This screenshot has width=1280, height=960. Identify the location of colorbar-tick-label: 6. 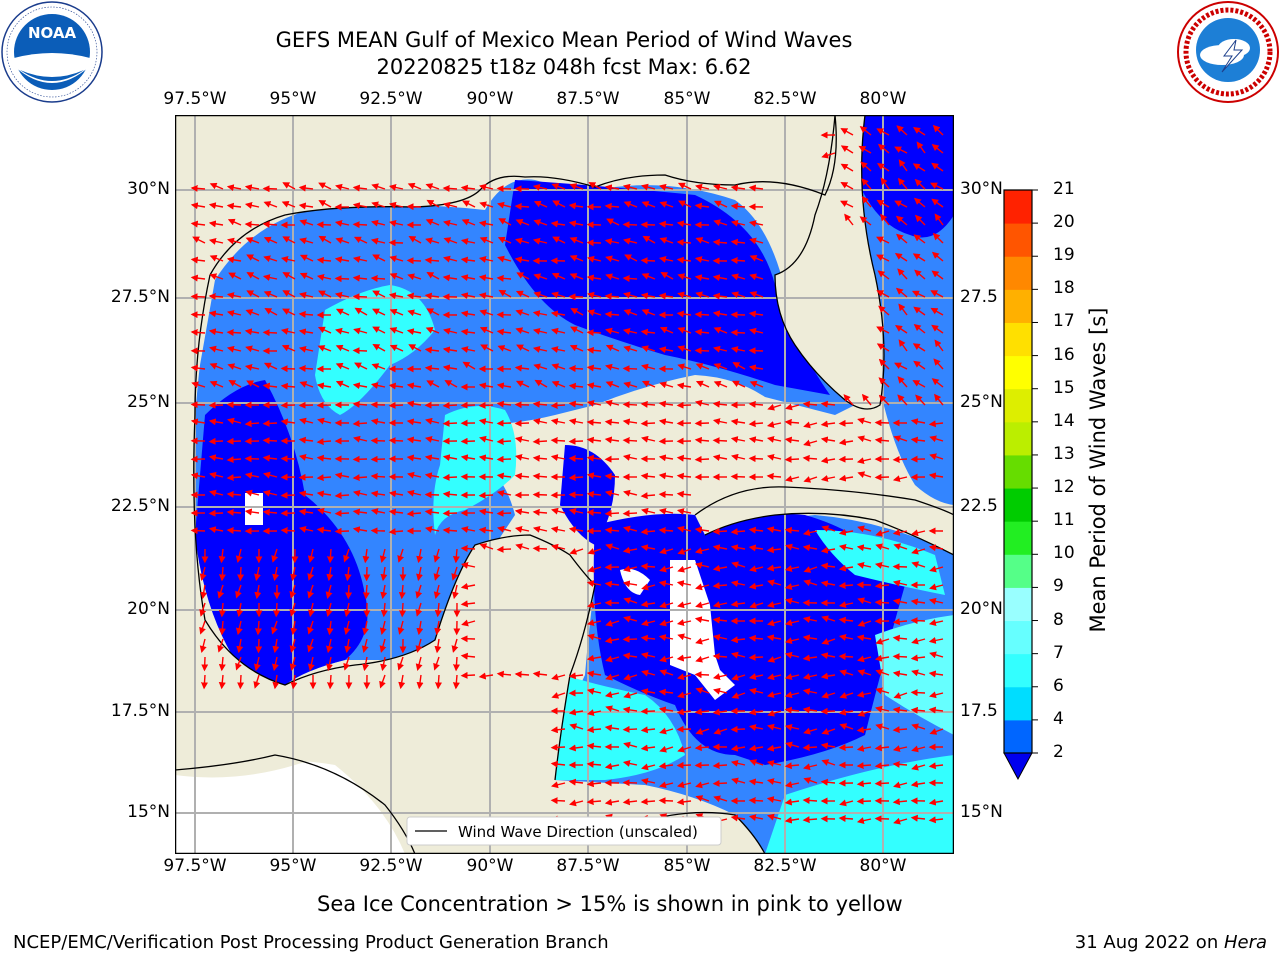
(1058, 685).